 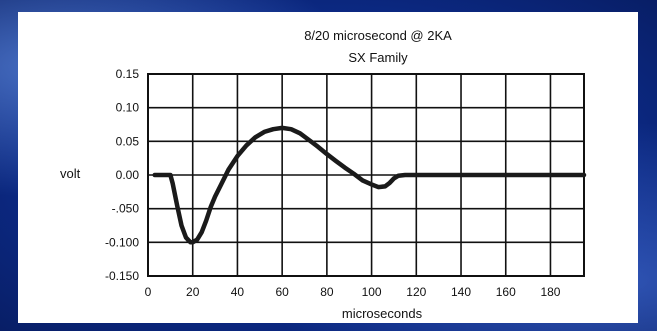 I want to click on y-tick-label: 0.00, so click(x=128, y=175).